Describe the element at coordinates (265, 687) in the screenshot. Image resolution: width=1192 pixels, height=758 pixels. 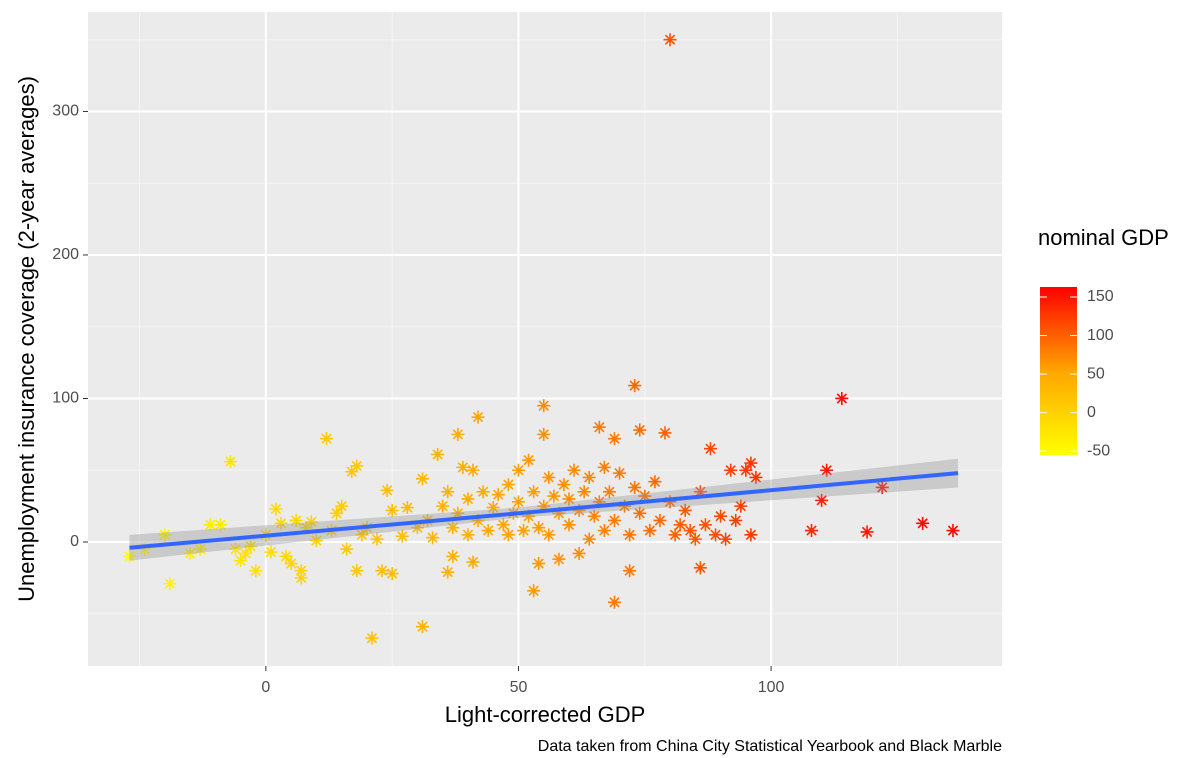
I see `x-tick-label: 0` at that location.